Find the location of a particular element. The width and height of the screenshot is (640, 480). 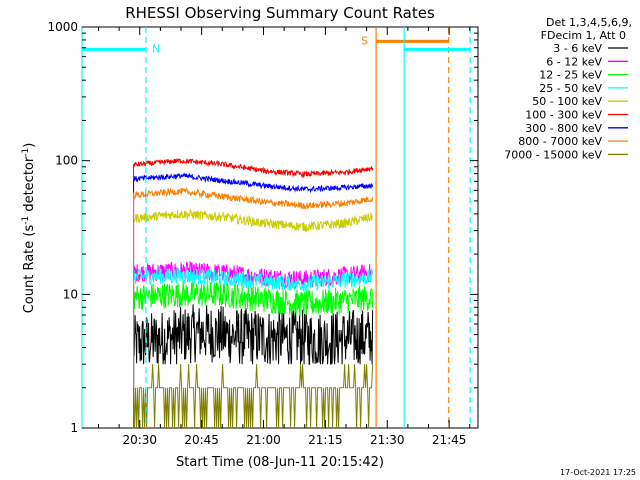

y-tick-label: 100 is located at coordinates (66, 161).